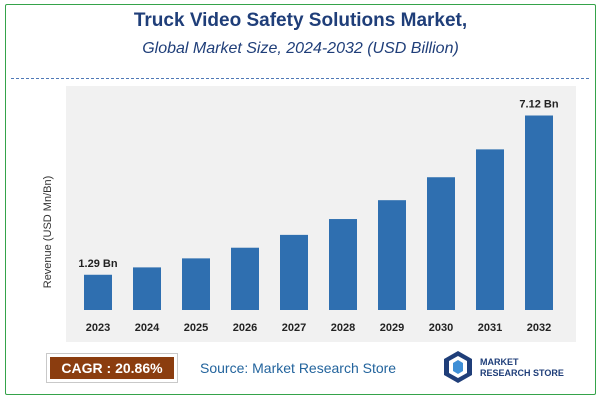  I want to click on data-label-2023: 1.29 Bn, so click(97, 264).